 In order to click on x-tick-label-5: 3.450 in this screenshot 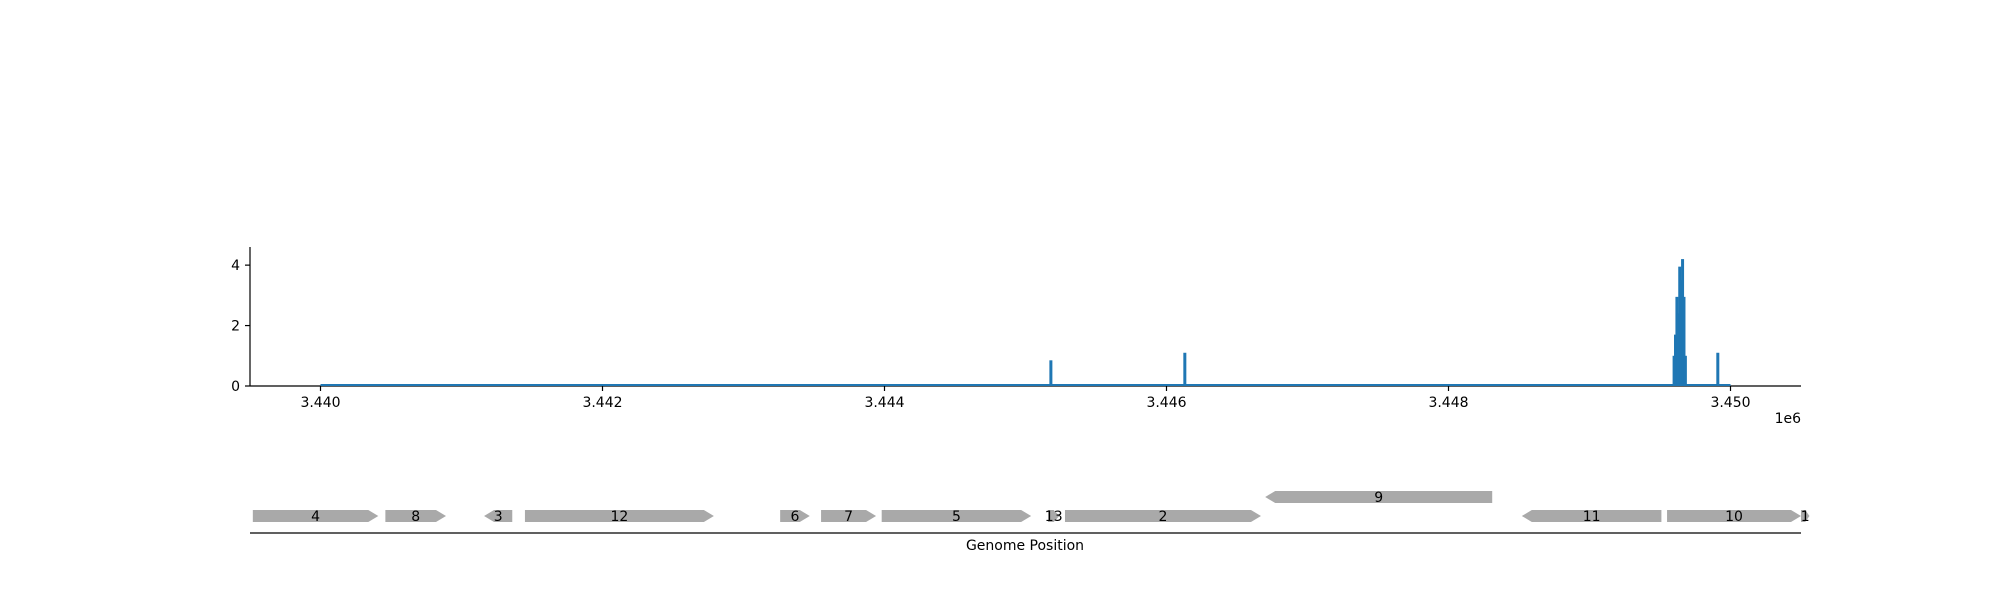, I will do `click(1730, 403)`.